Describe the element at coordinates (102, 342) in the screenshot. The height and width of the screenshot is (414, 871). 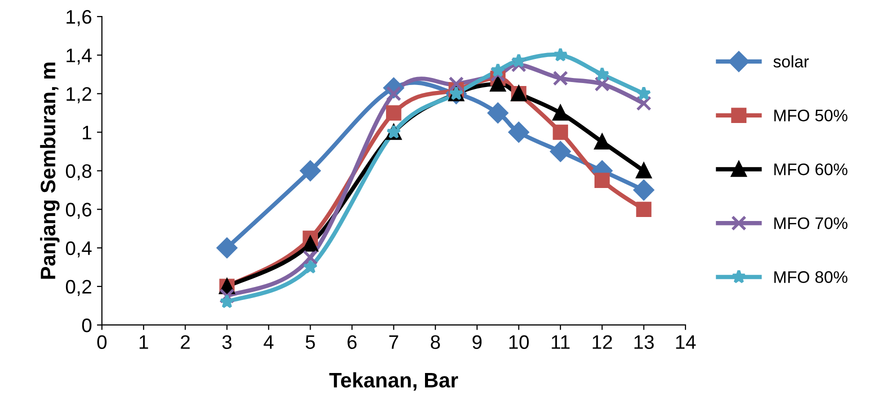
I see `x-tick-label: 0` at that location.